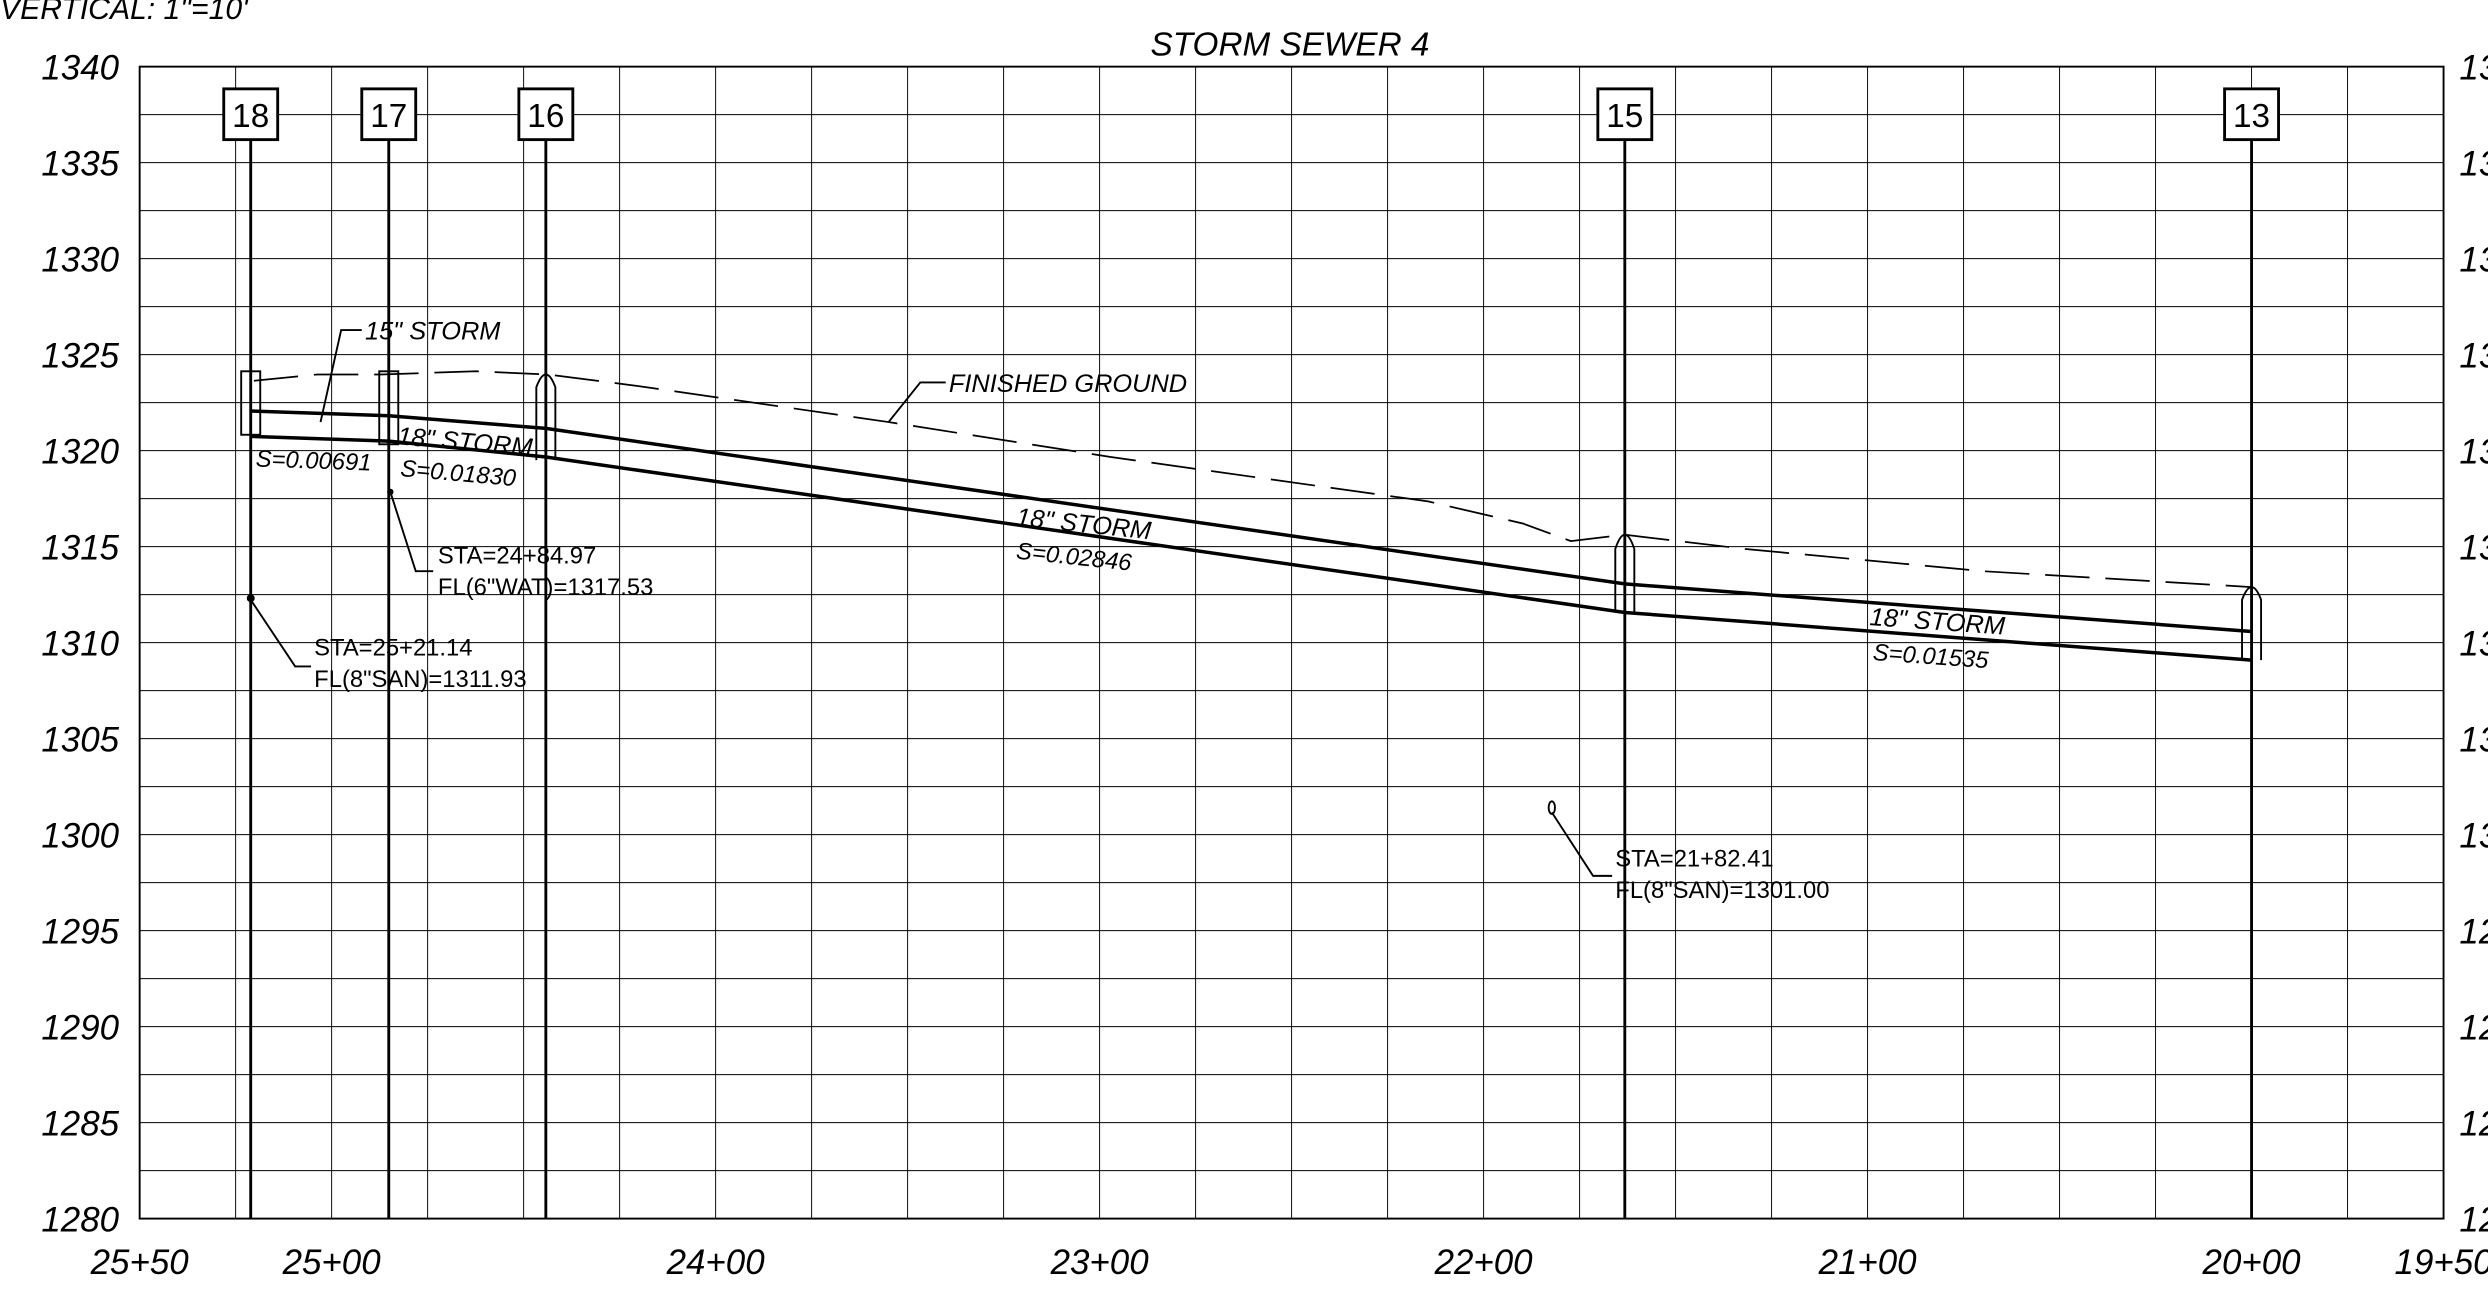 The height and width of the screenshot is (1290, 2488). Describe the element at coordinates (80, 931) in the screenshot. I see `y-axis-label: 1295` at that location.